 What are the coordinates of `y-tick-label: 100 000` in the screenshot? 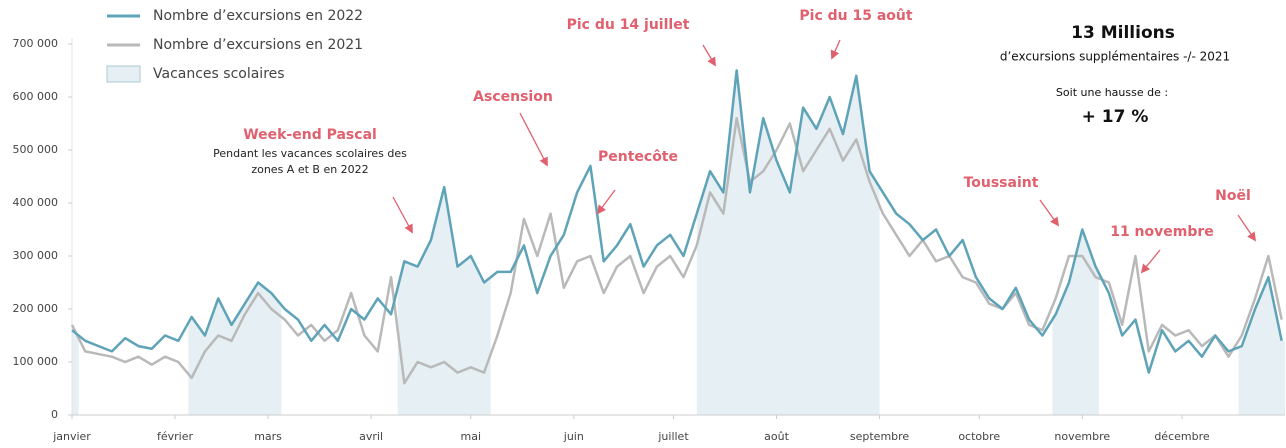 It's located at (36, 361).